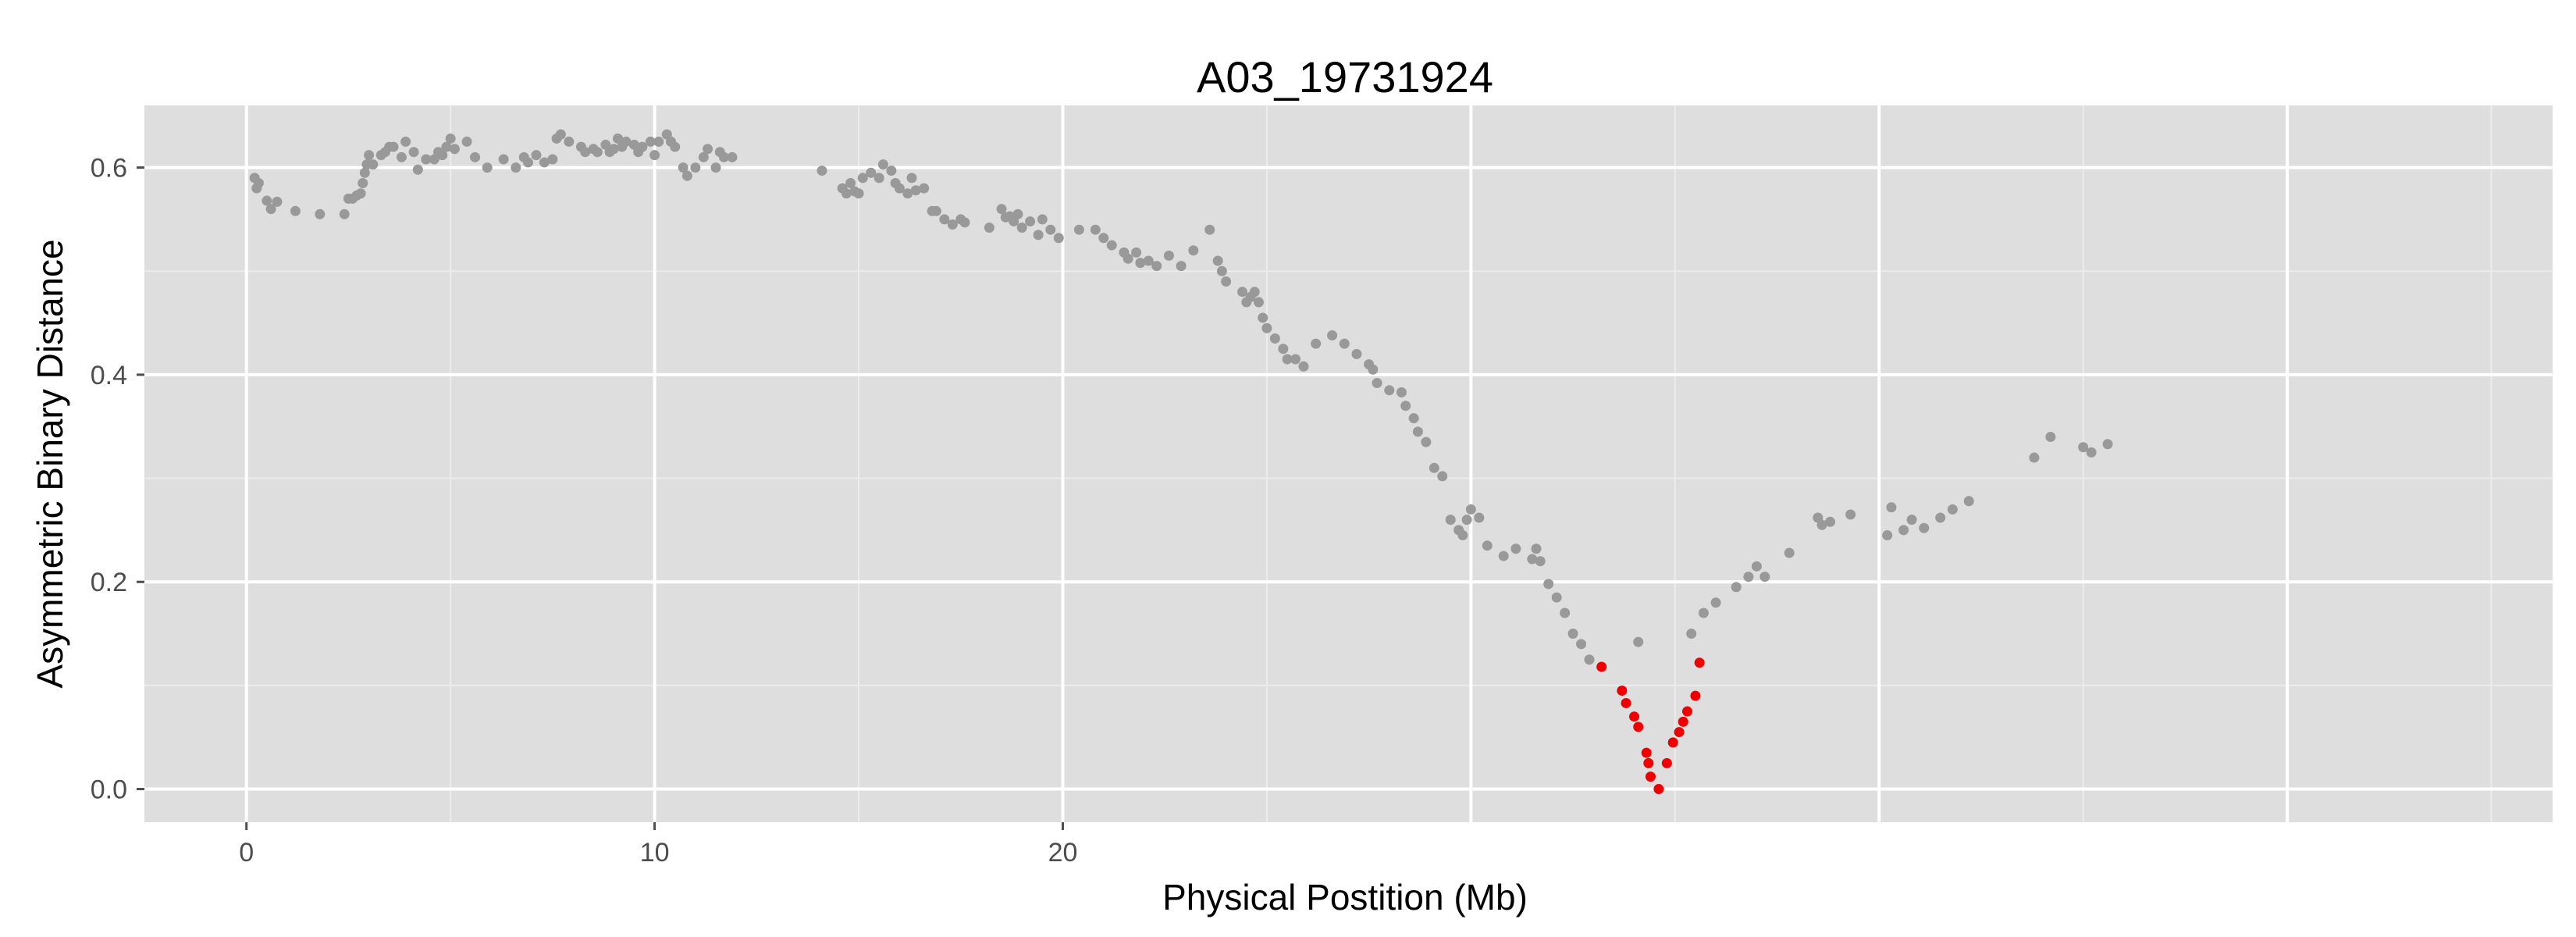 This screenshot has height=937, width=2576. I want to click on y-tick-label: 0.2, so click(109, 582).